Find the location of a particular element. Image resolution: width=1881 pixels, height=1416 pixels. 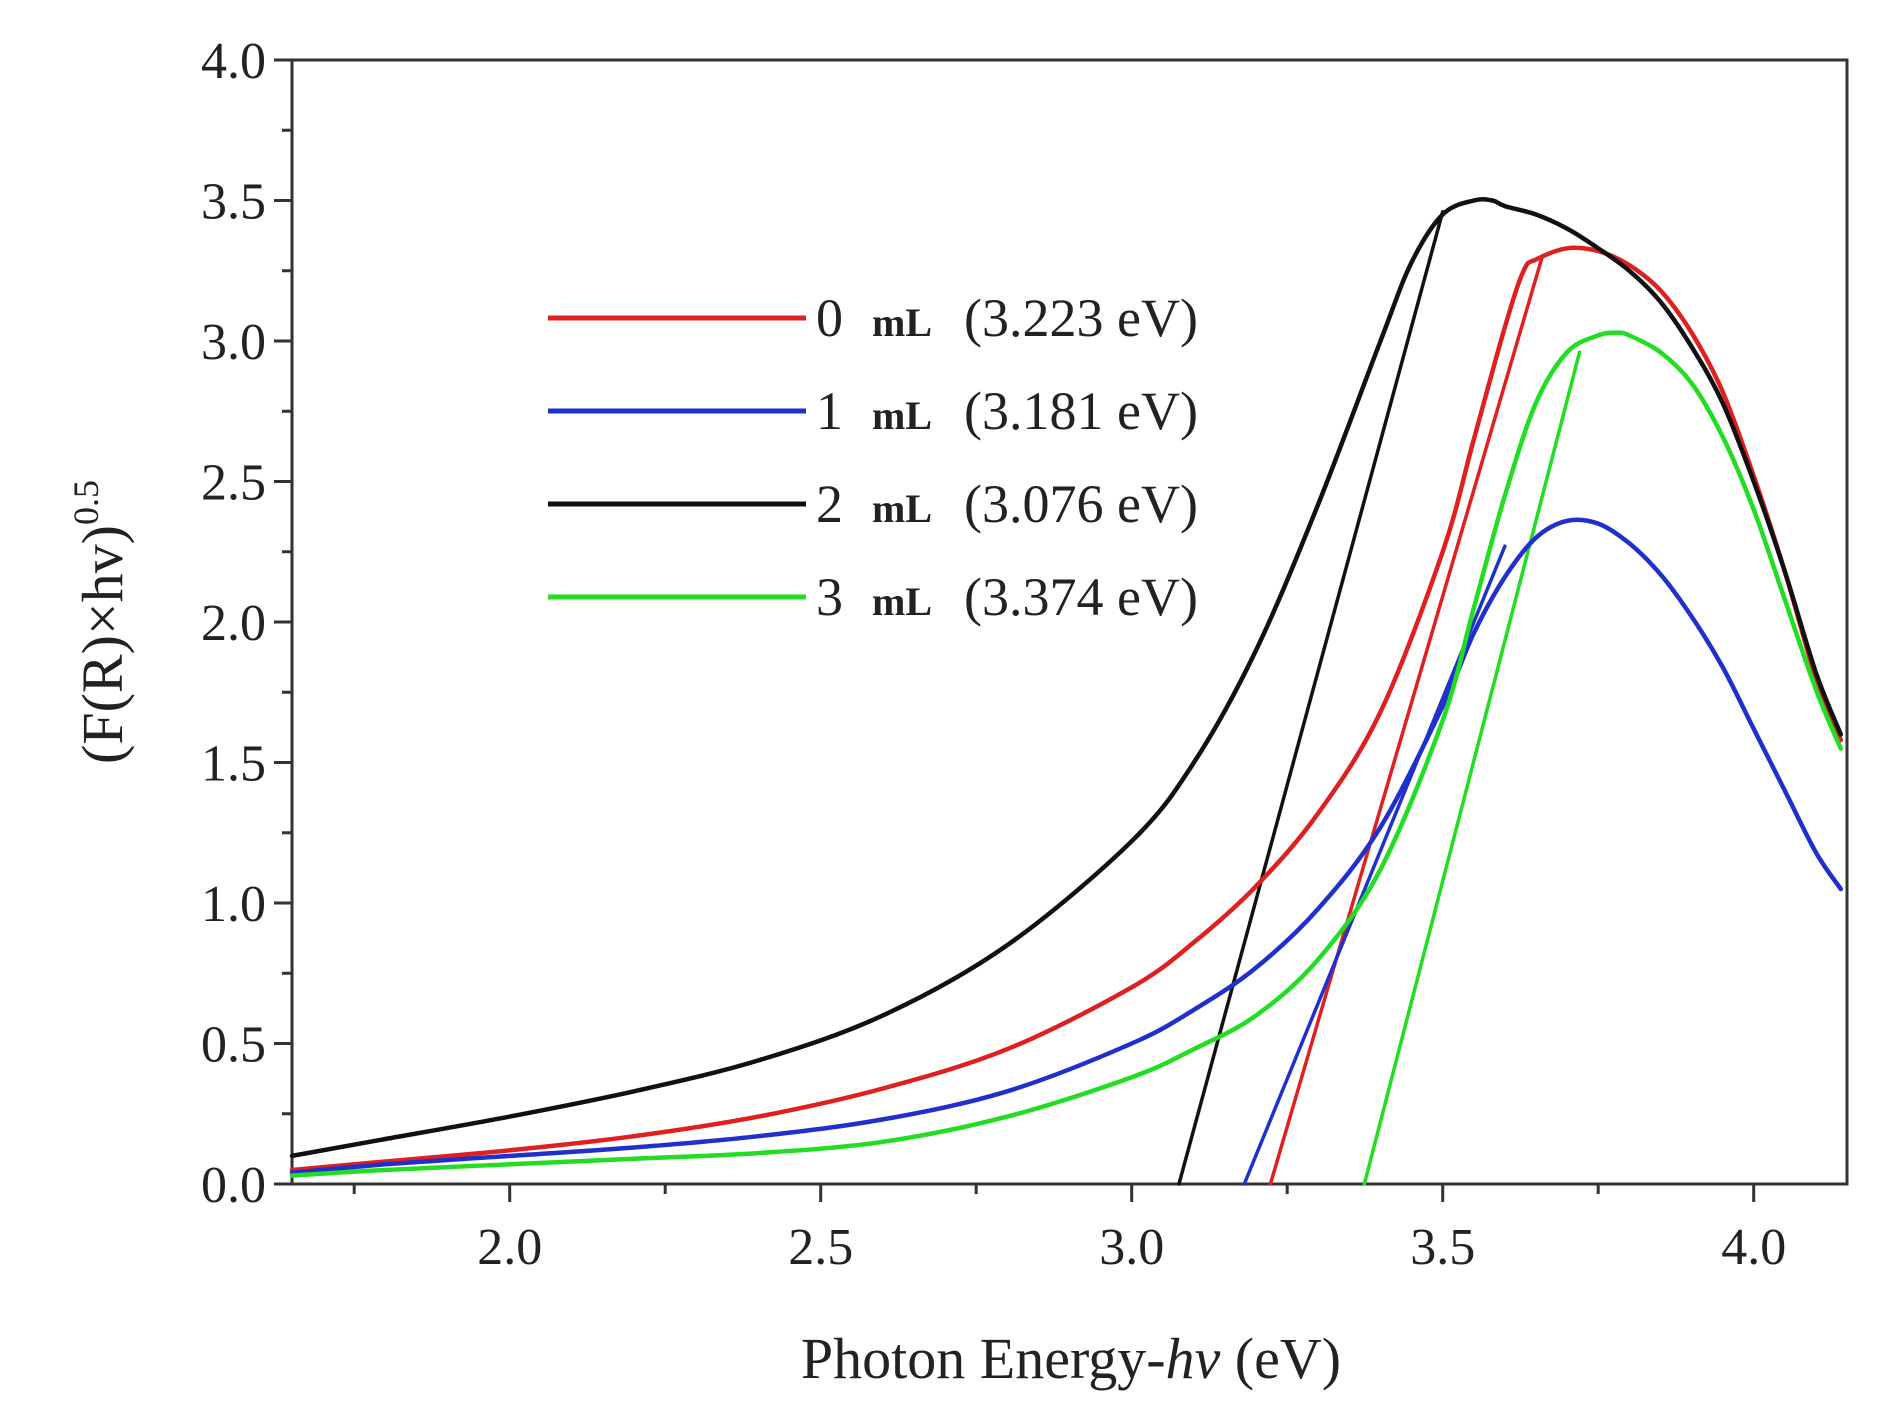

y-tick-label: 0.5 is located at coordinates (233, 1045).